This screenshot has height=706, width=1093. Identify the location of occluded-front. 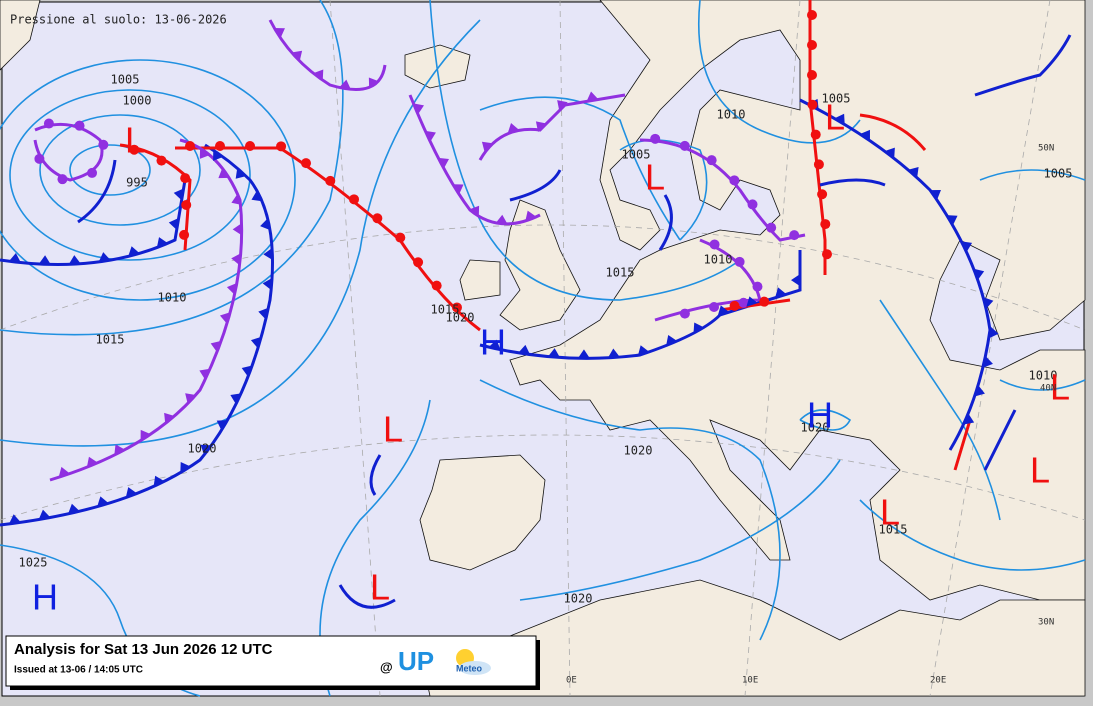
(68, 152).